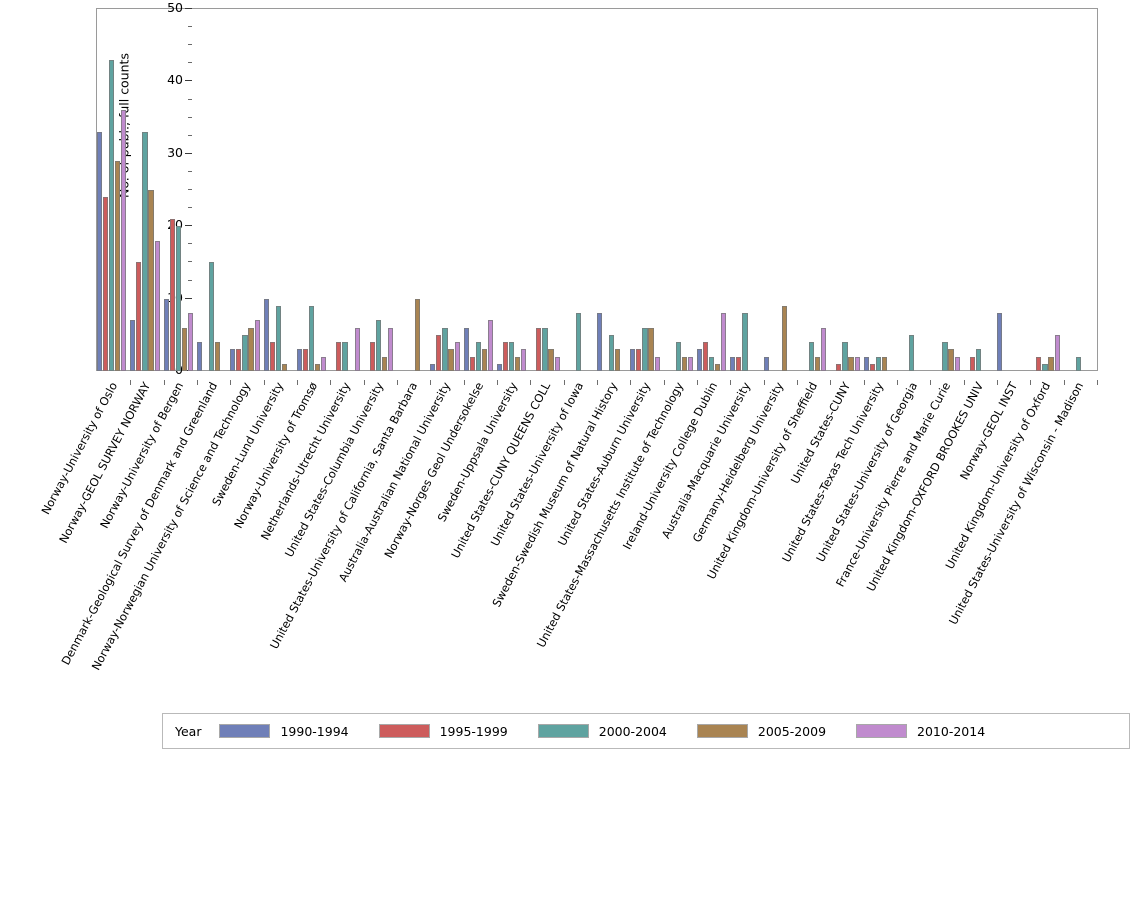 This screenshot has width=1134, height=916. I want to click on legend-item: 1990-1994, so click(284, 731).